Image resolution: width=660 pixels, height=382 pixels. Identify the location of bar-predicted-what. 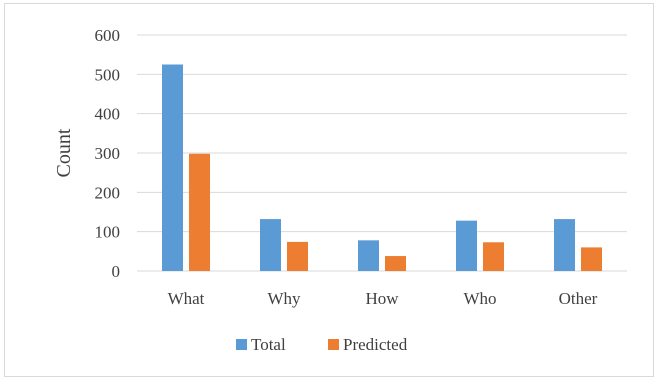
(199, 212).